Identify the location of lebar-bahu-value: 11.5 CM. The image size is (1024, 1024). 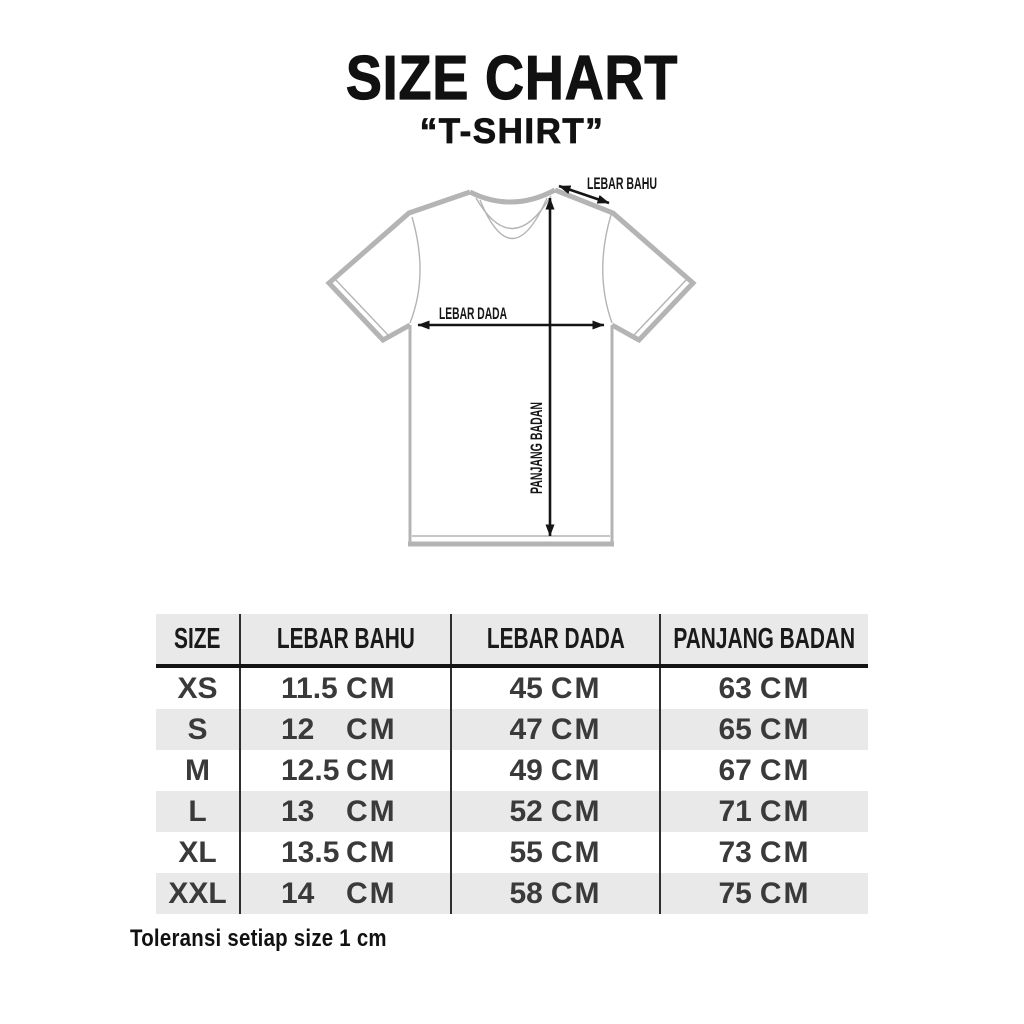
(344, 688).